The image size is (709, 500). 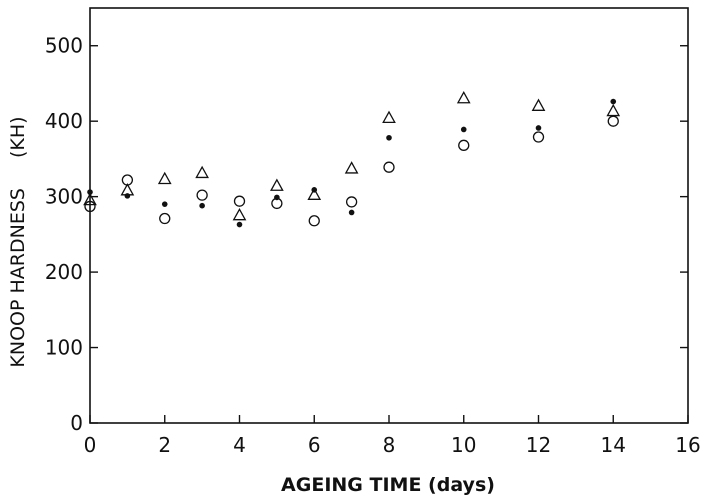 What do you see at coordinates (18, 137) in the screenshot?
I see `y-axis-title-unit: (KH)` at bounding box center [18, 137].